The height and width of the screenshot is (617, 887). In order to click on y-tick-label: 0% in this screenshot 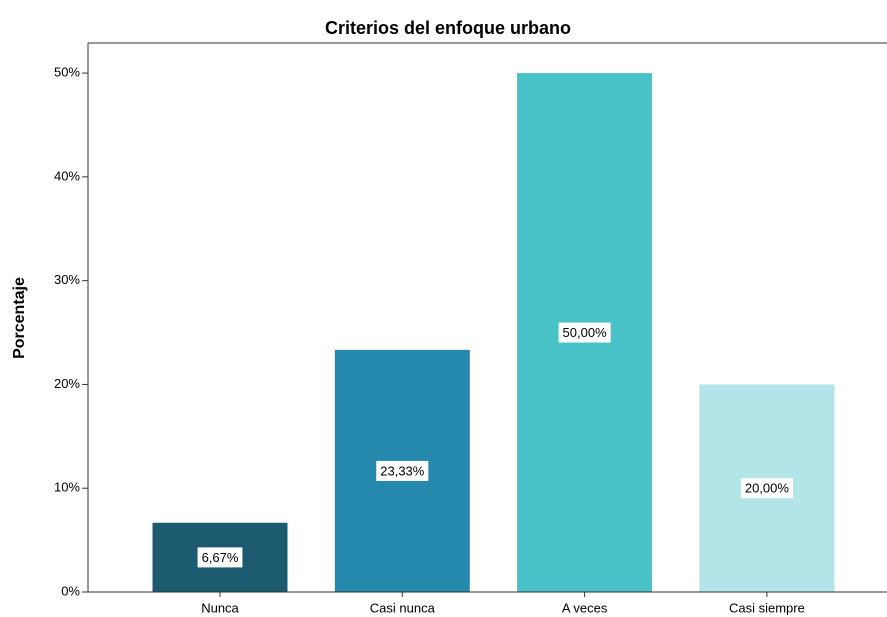, I will do `click(70, 590)`.